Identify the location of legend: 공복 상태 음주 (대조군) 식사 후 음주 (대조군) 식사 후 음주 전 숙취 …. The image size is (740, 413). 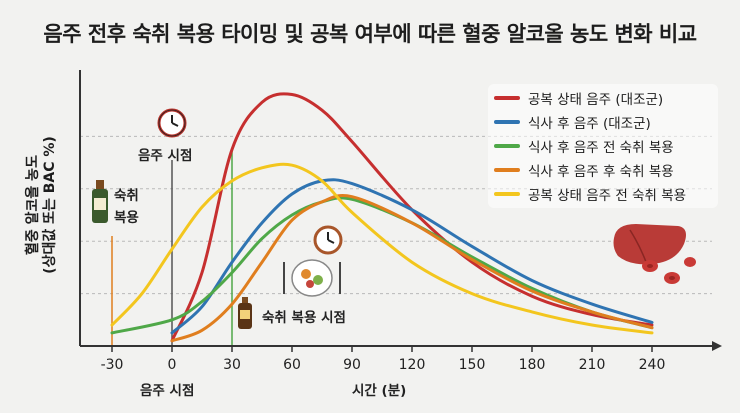
(603, 146).